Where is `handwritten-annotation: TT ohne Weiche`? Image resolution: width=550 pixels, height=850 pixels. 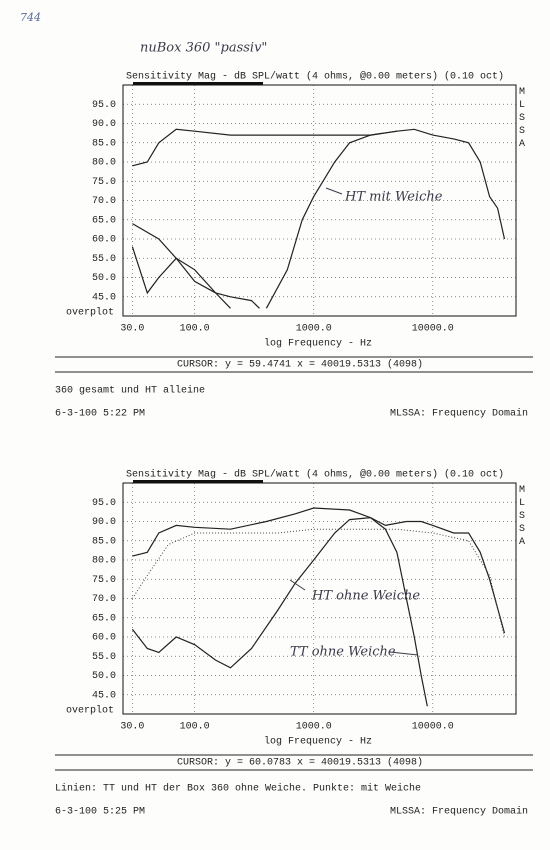 handwritten-annotation: TT ohne Weiche is located at coordinates (343, 652).